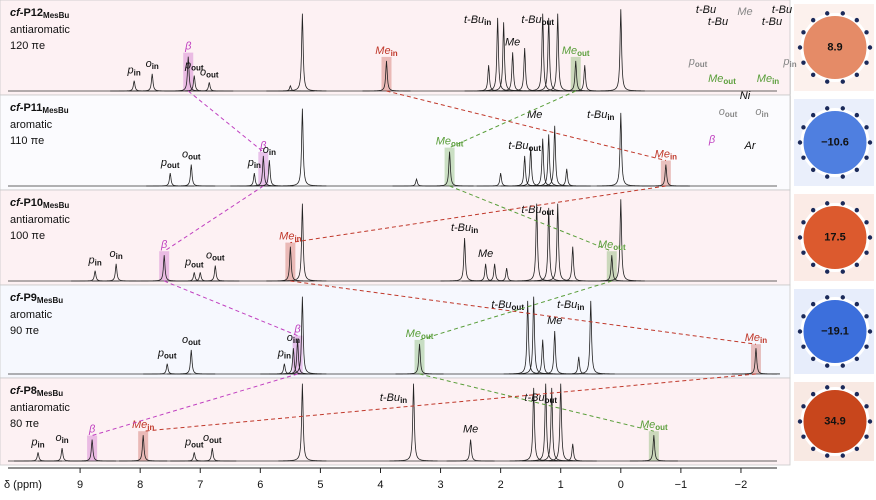 The width and height of the screenshot is (876, 500). Describe the element at coordinates (621, 485) in the screenshot. I see `x-tick-label: 0` at that location.